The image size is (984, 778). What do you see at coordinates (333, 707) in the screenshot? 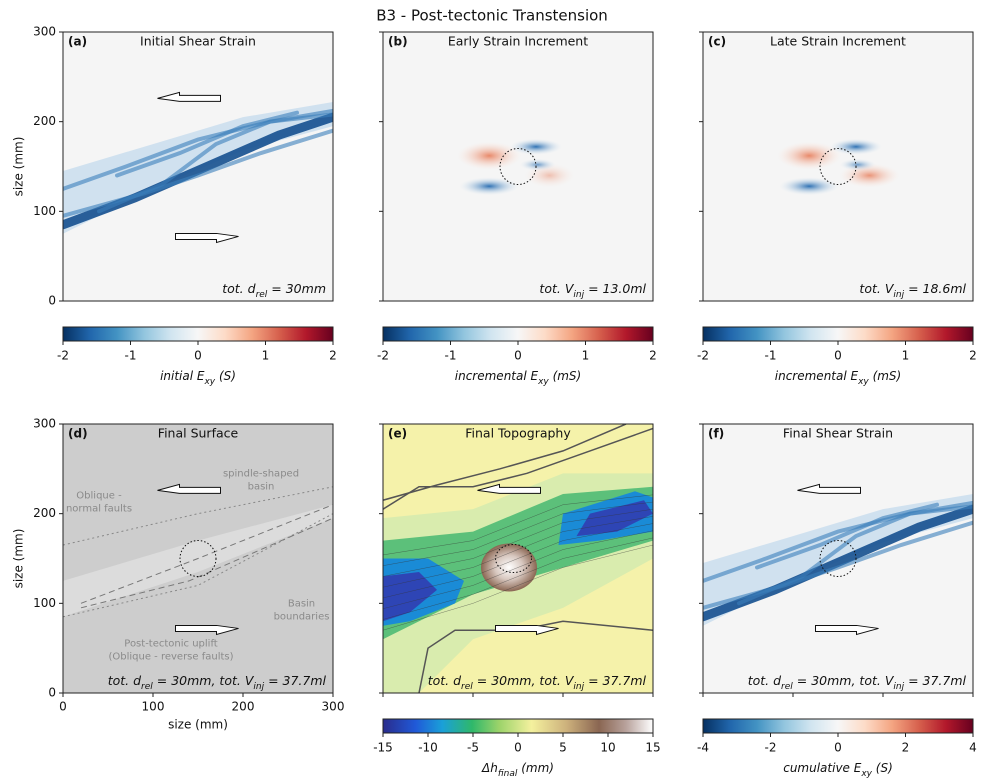
I see `x-tick-label: 300` at bounding box center [333, 707].